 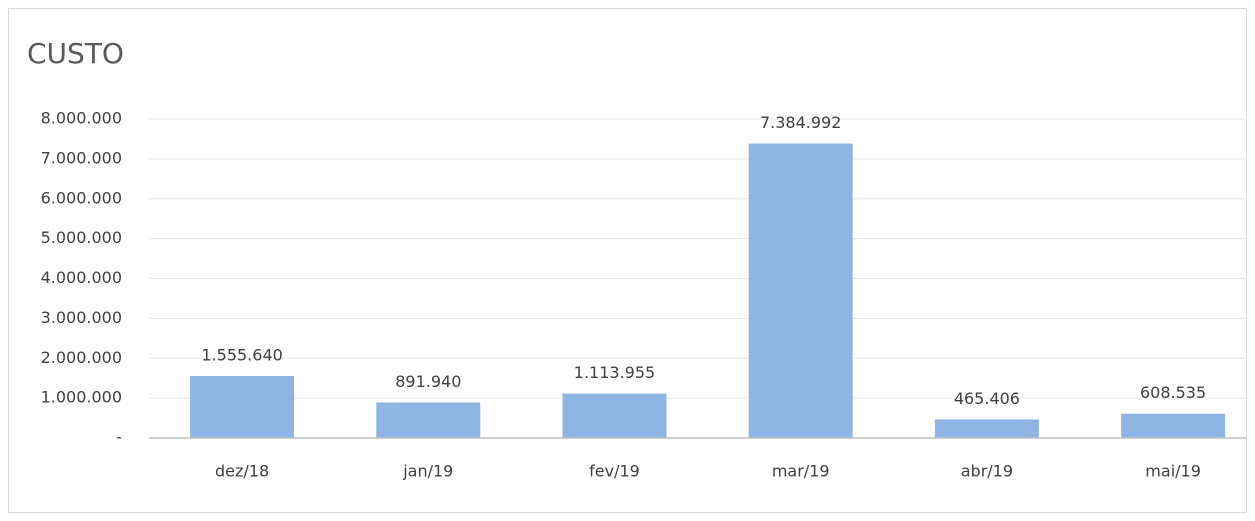 I want to click on y-tick-label: 6.000.000, so click(x=81, y=197).